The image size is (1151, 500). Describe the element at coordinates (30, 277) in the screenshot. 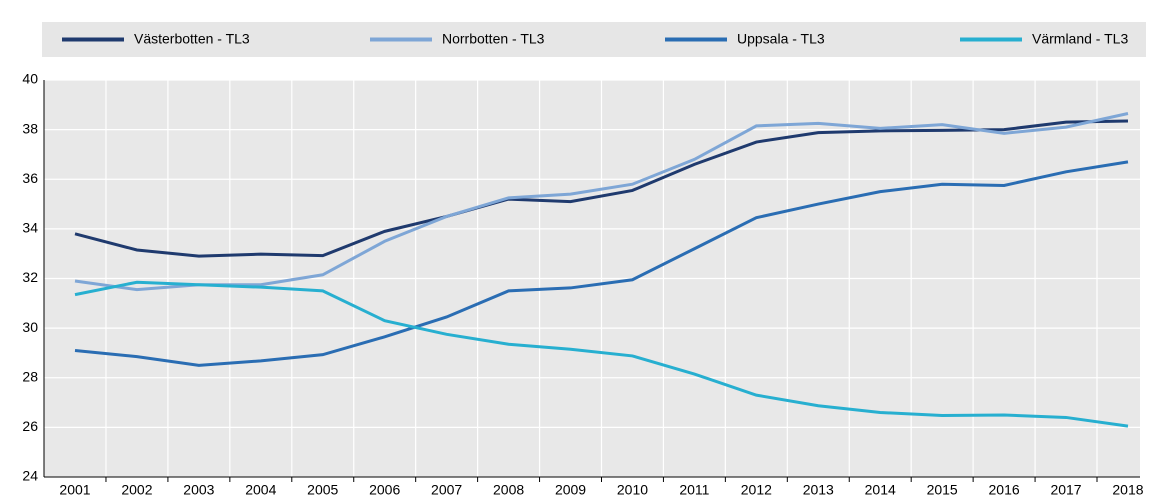

I see `y-tick-label: 32` at that location.